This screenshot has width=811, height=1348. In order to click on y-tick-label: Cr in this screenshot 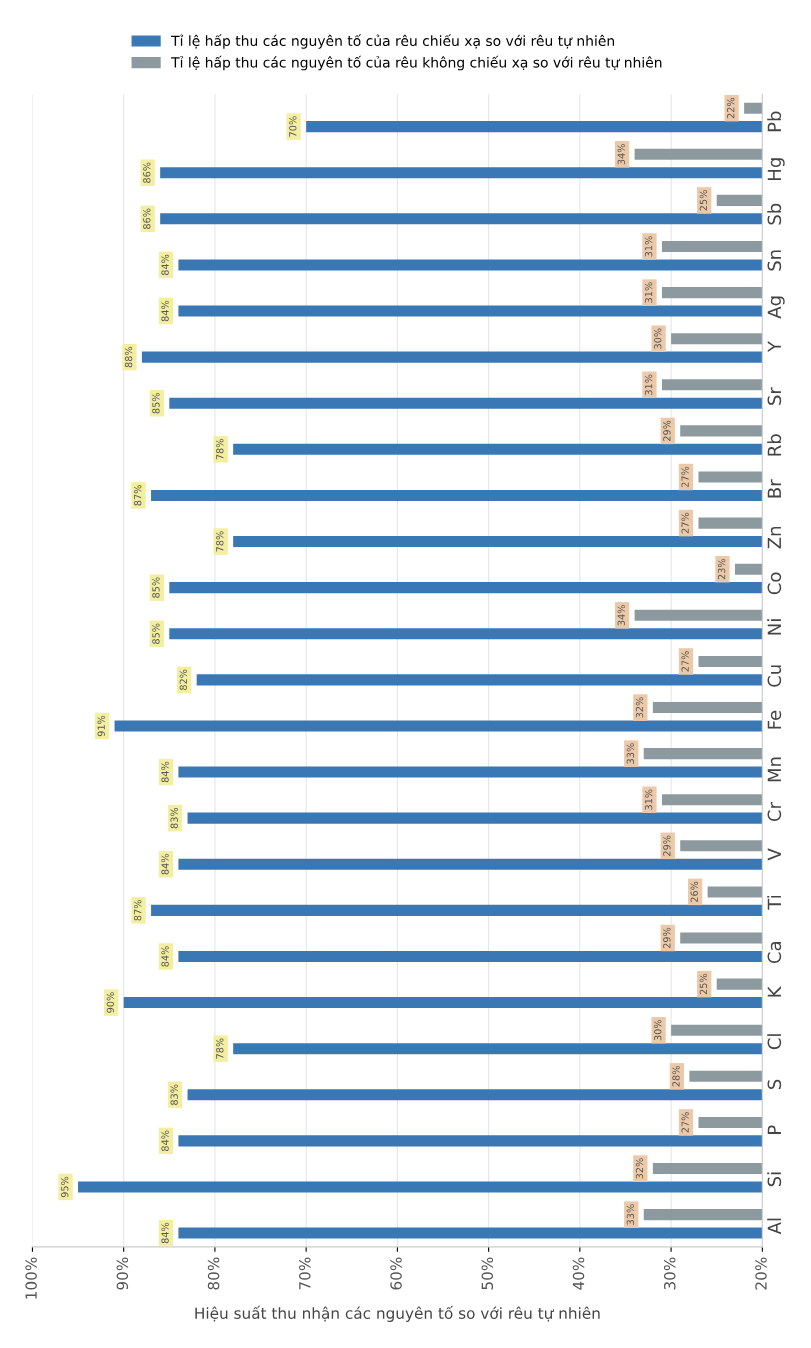, I will do `click(774, 812)`.